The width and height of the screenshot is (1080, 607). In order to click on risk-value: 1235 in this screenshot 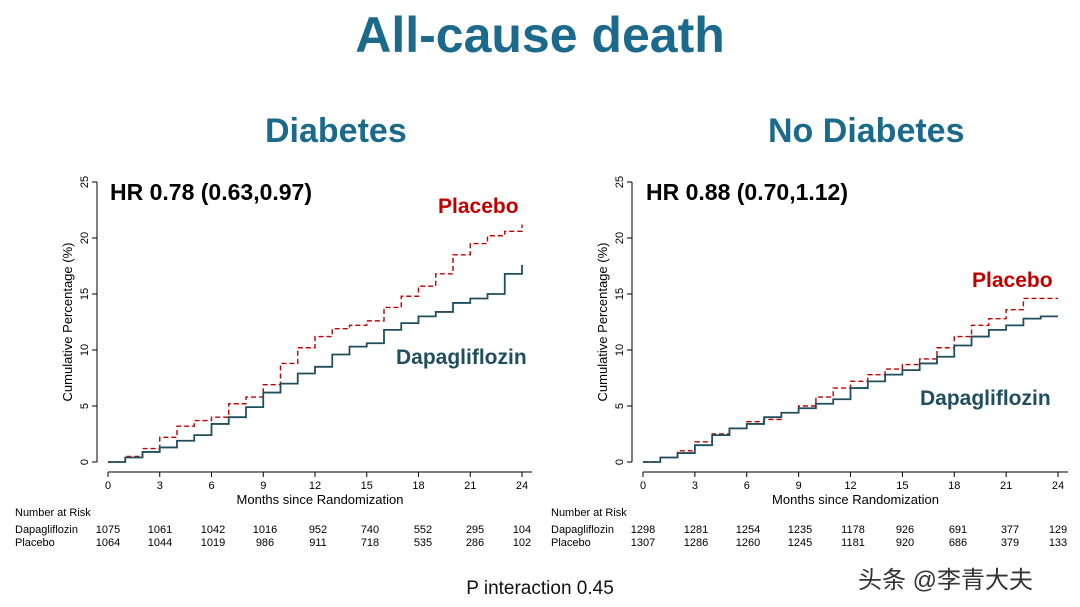, I will do `click(800, 530)`.